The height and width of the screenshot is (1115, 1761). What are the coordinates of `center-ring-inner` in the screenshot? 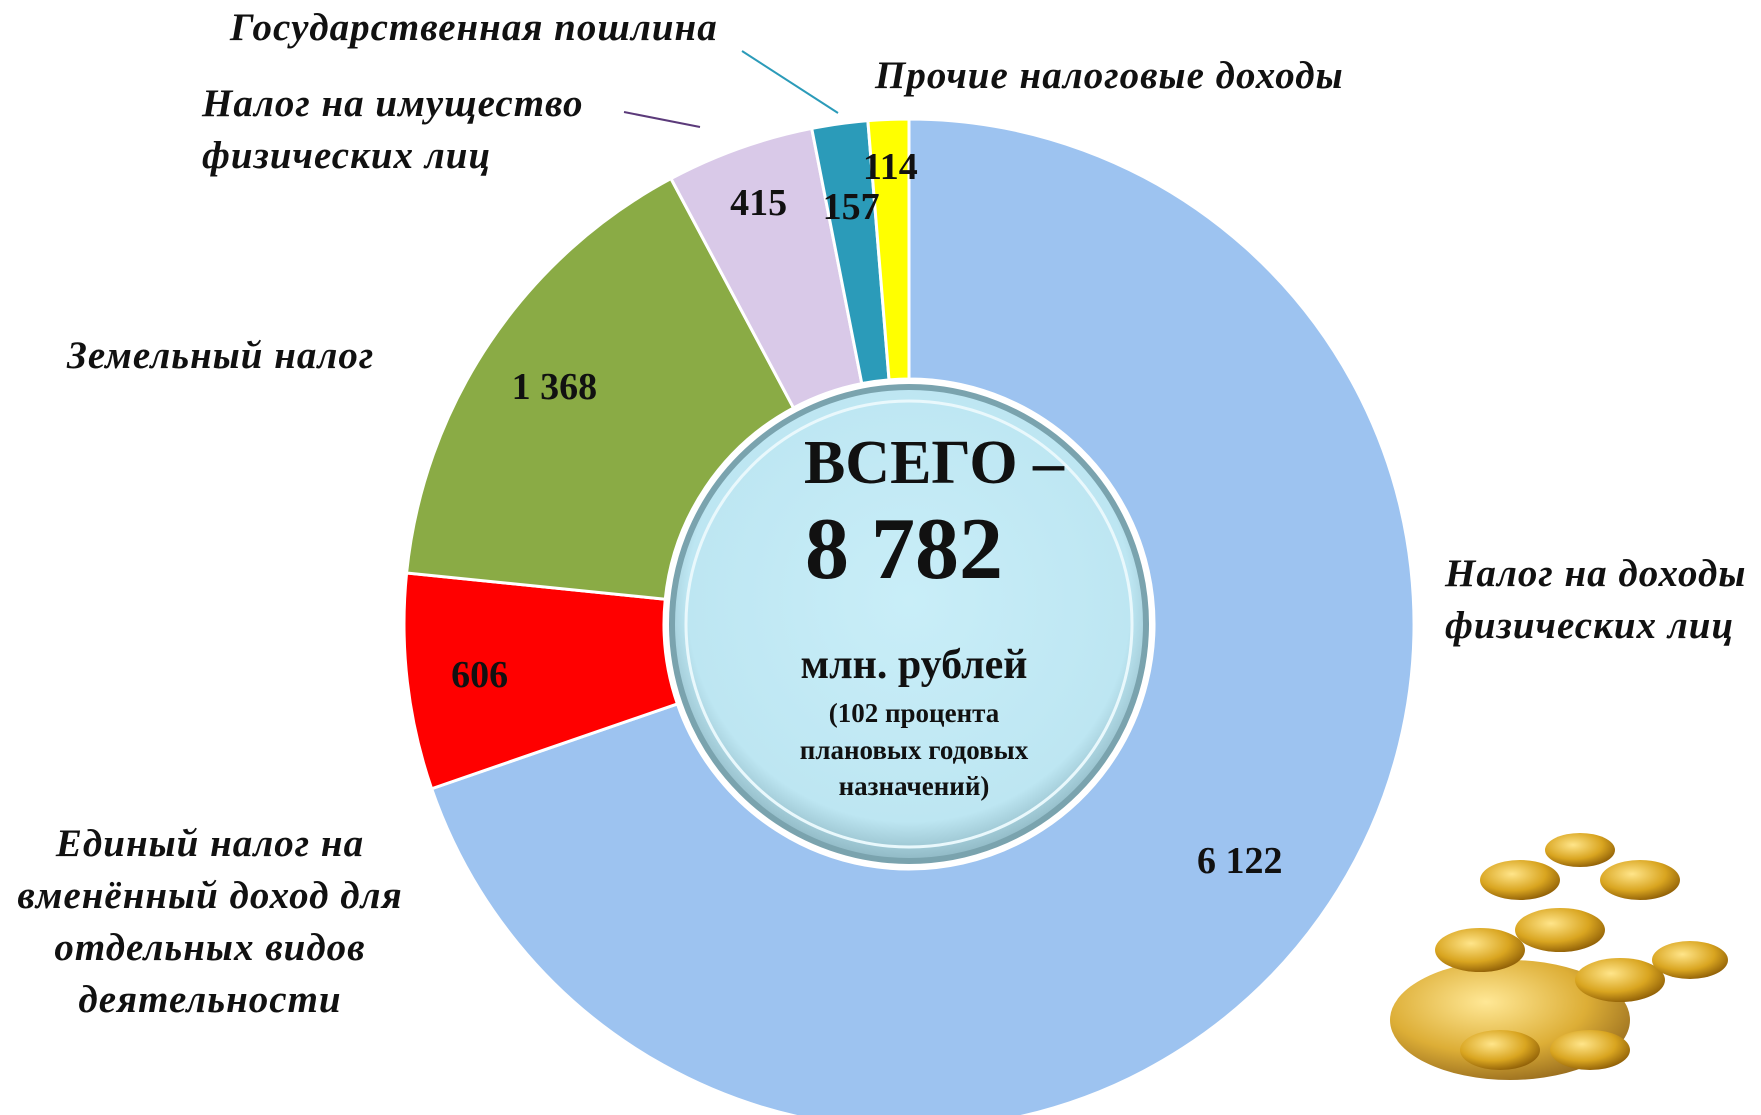 It's located at (909, 624).